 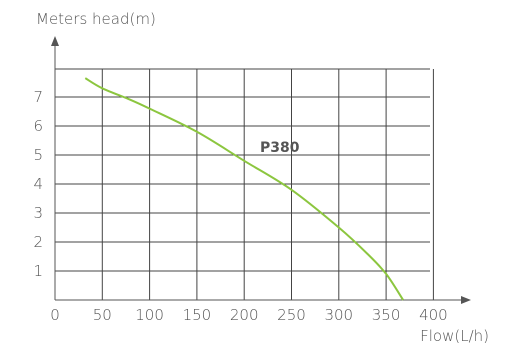 I want to click on x-tick-labels: 0 50 100 150 200 250 300 350 400, so click(x=248, y=315).